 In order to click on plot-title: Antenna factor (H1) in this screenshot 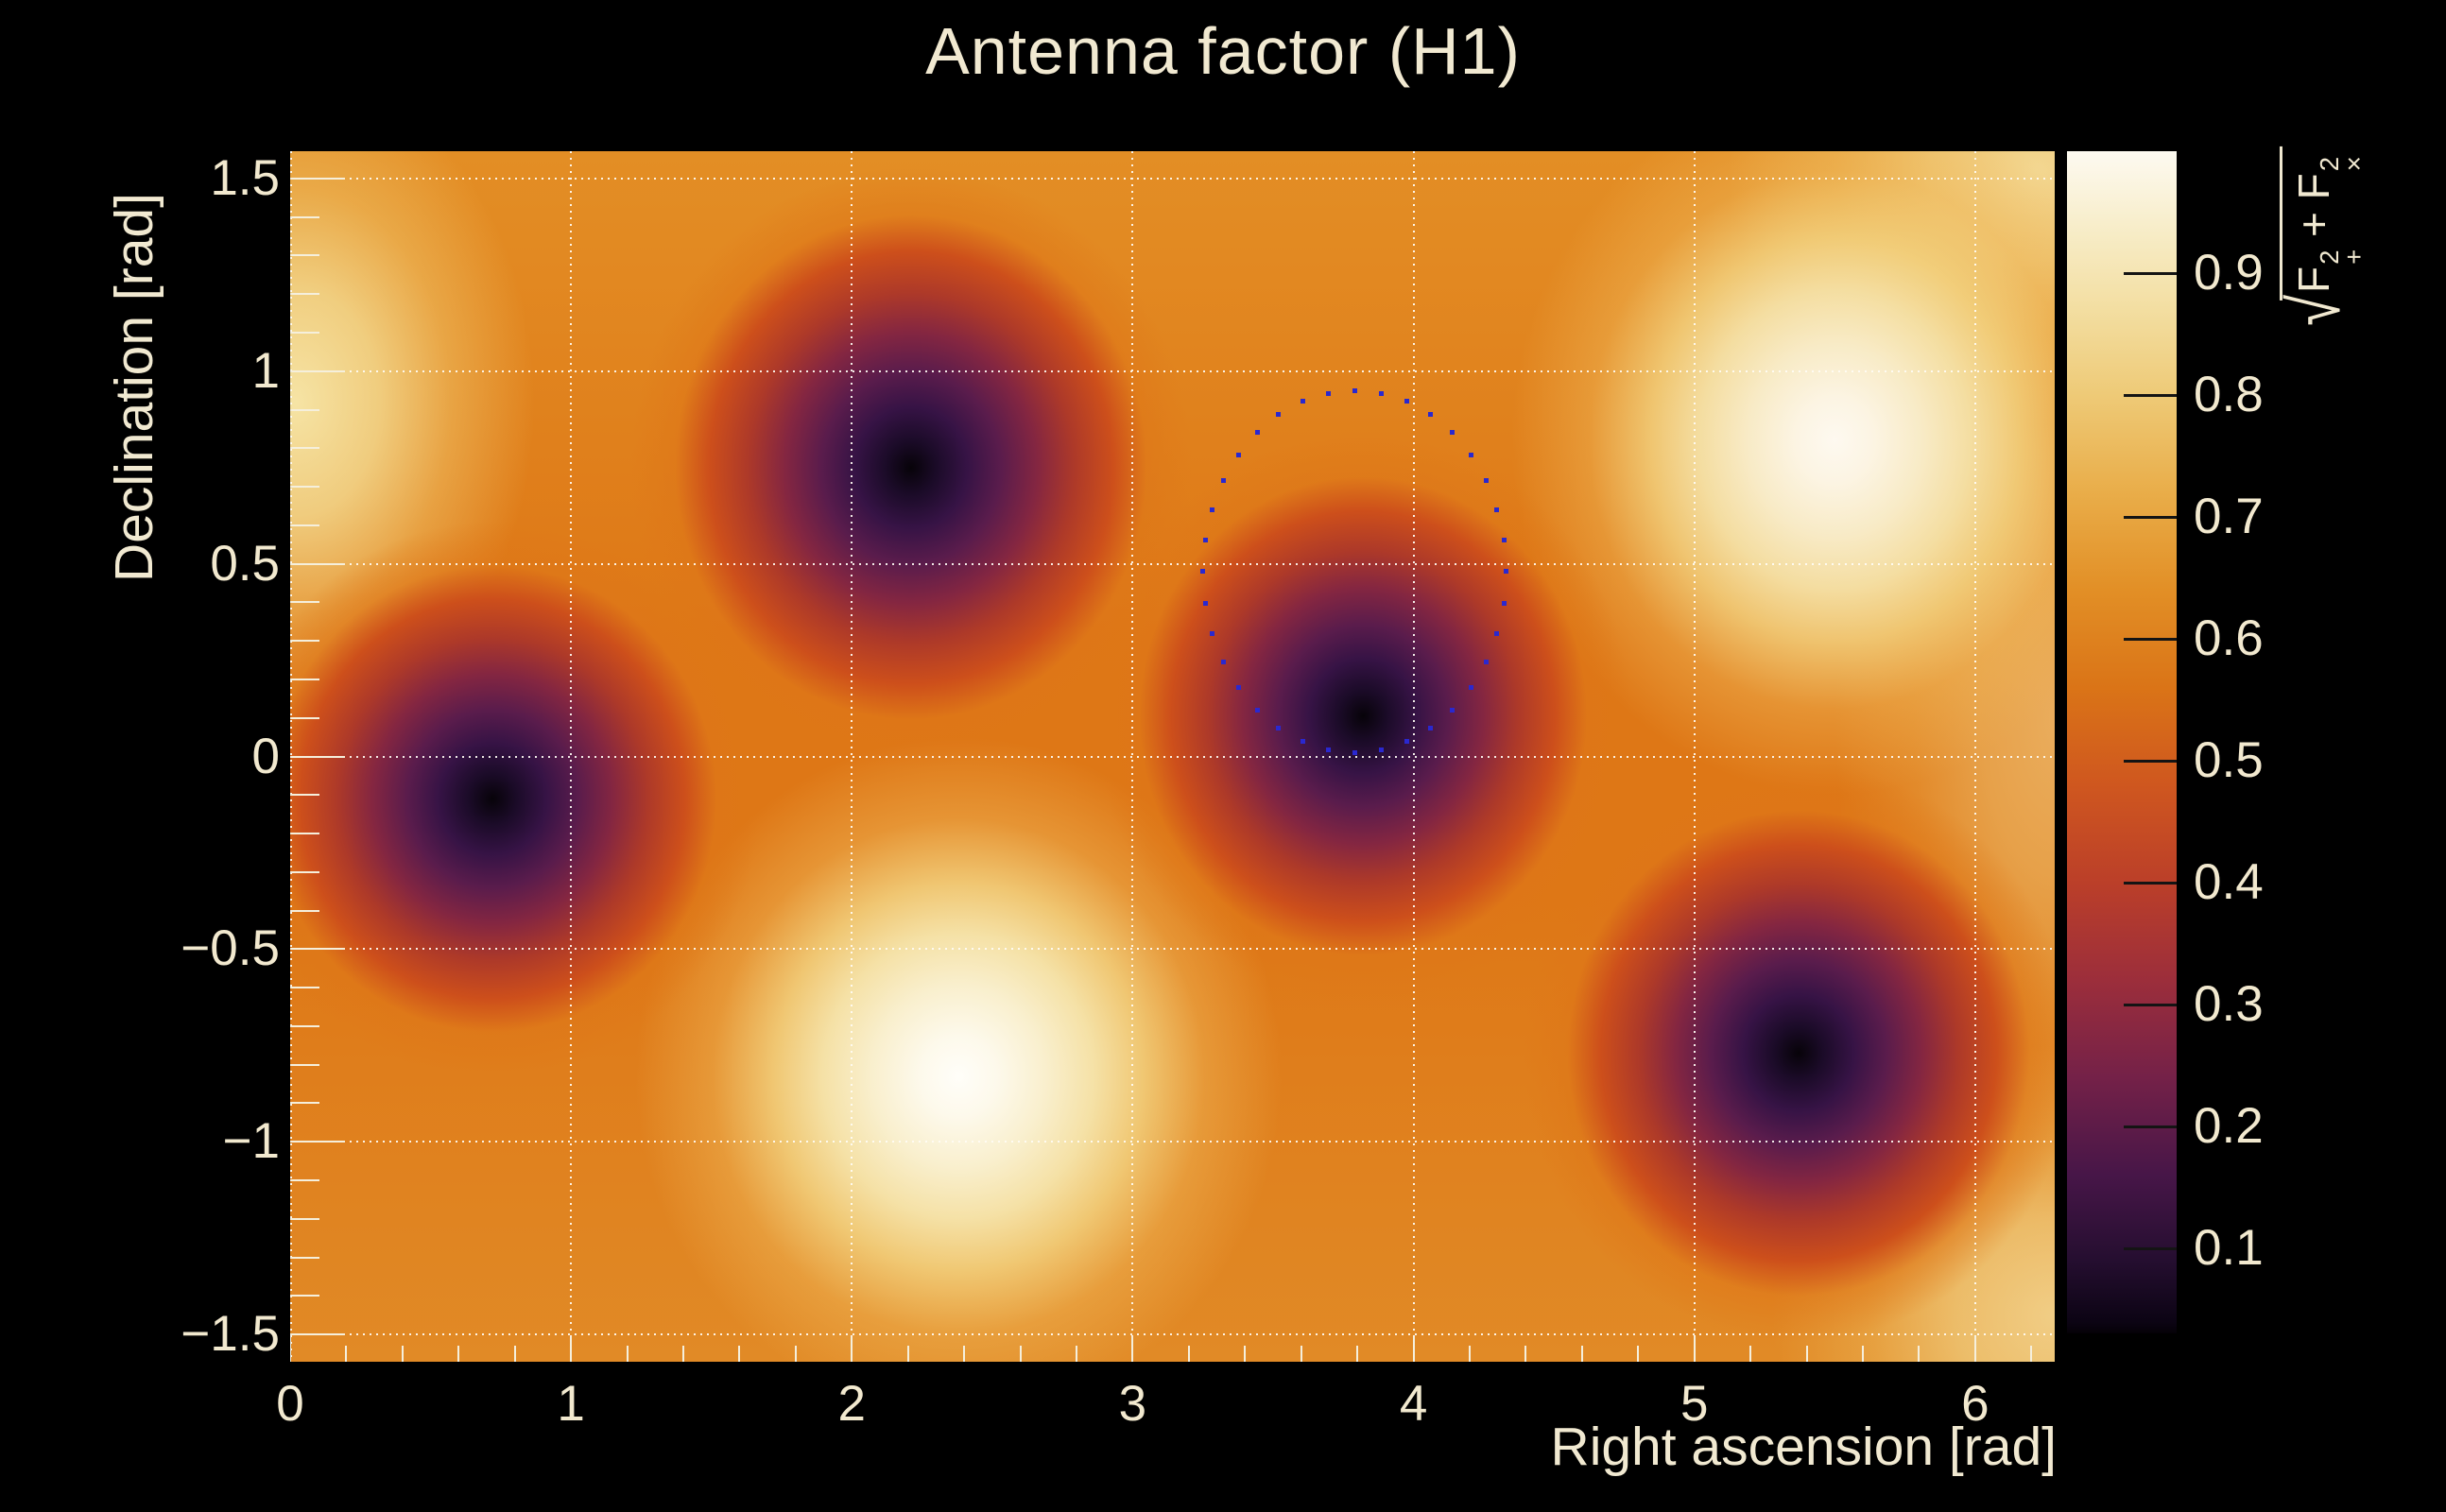, I will do `click(1223, 51)`.